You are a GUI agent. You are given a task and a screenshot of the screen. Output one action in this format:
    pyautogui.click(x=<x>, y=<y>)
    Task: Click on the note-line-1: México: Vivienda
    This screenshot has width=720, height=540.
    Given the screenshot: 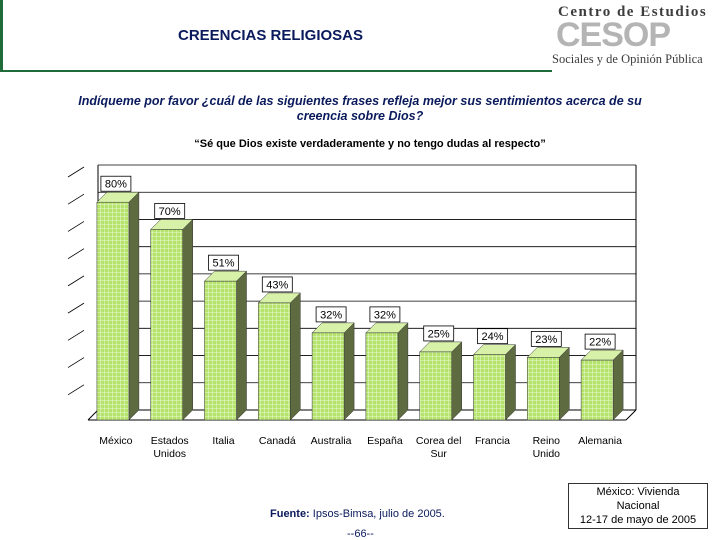 What is the action you would take?
    pyautogui.click(x=638, y=492)
    